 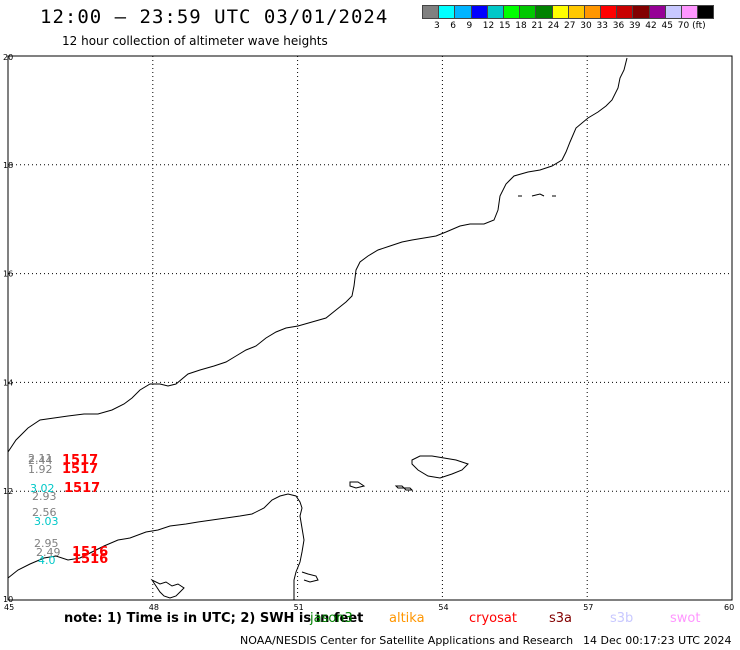 I want to click on map-title: 12:00 — 23:59 UTC 03/01/2024, so click(x=214, y=17).